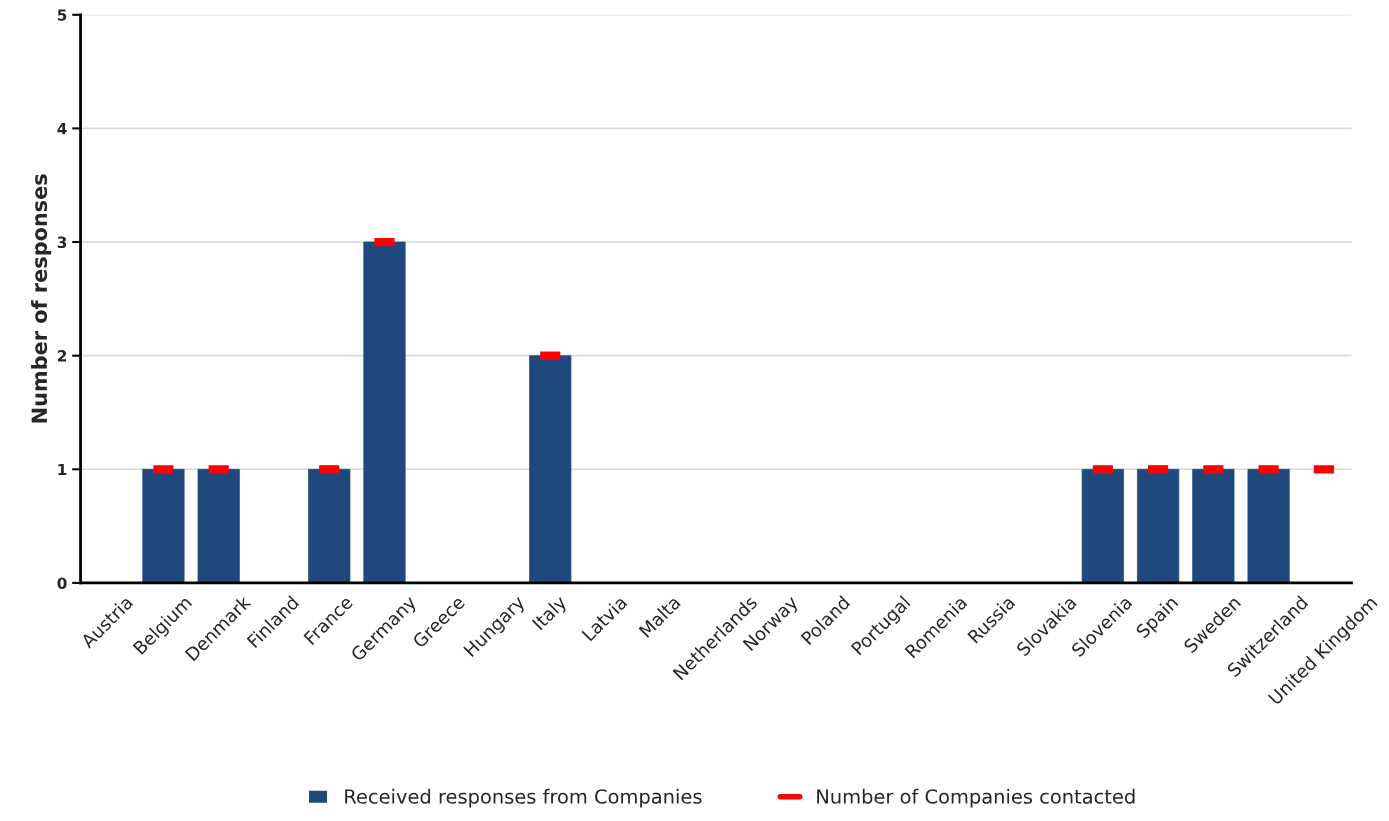  Describe the element at coordinates (62, 356) in the screenshot. I see `y-tick-label: 2` at that location.